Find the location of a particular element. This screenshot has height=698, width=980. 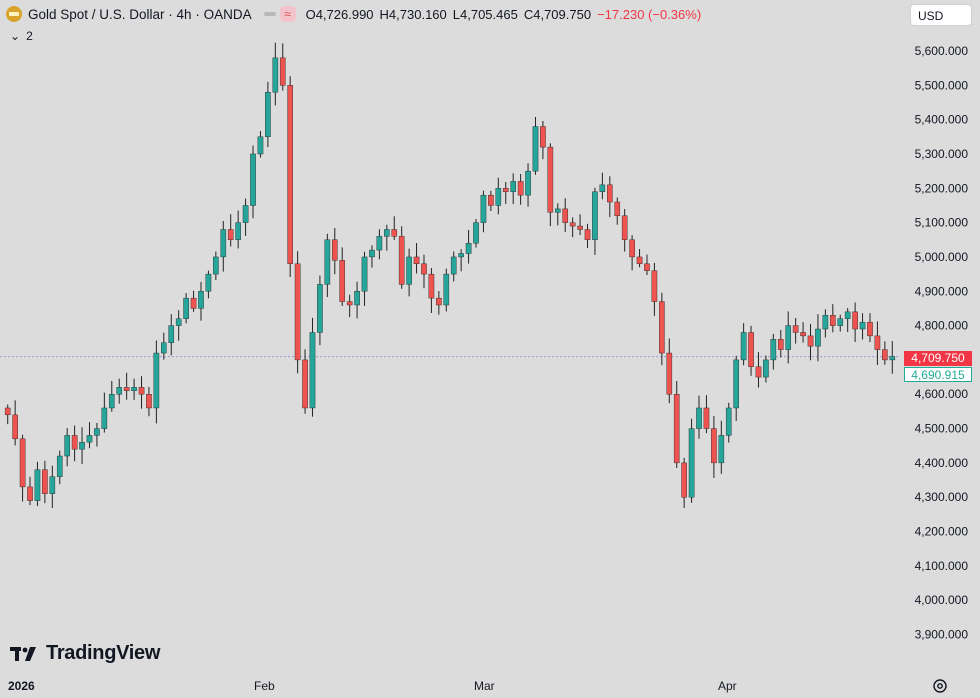

y-tick-label: 4,200.000 is located at coordinates (942, 532).